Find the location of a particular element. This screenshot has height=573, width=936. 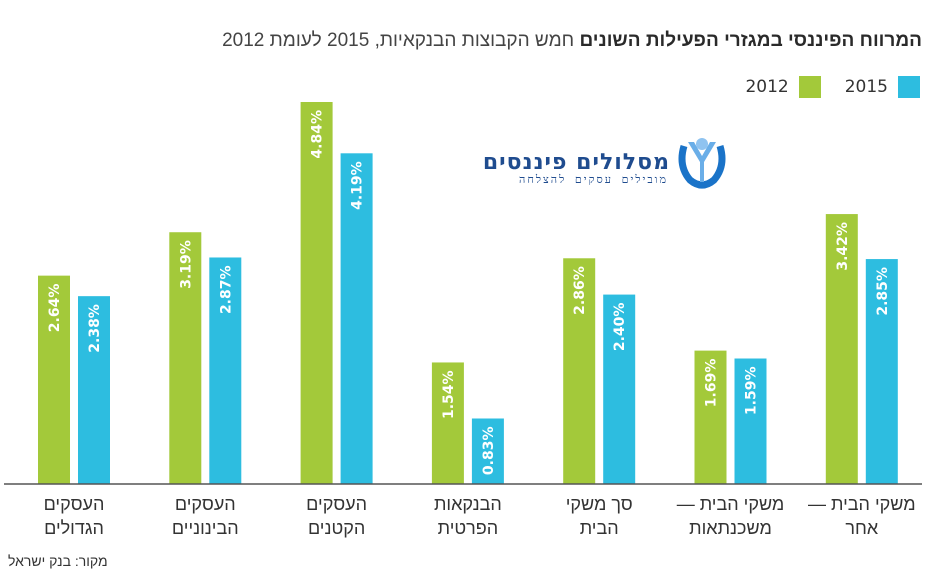

legend-item-2015: 2015 is located at coordinates (882, 87).